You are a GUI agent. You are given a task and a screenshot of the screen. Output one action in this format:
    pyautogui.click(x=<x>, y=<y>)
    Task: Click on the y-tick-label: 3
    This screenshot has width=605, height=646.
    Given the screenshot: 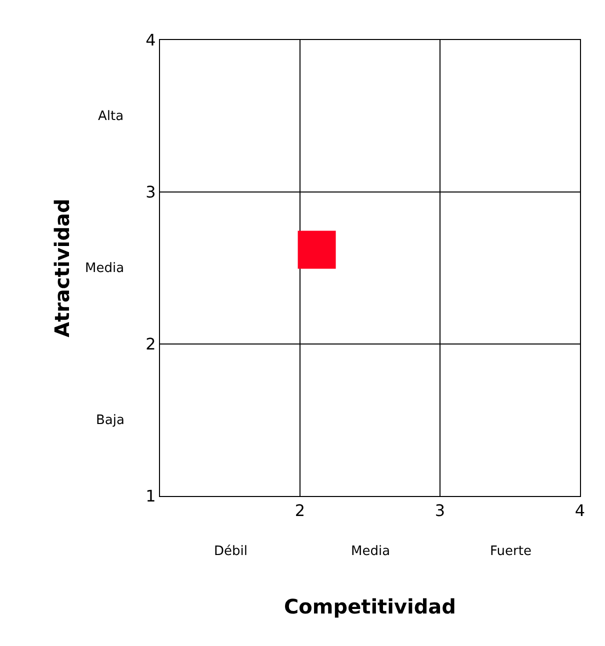 What is the action you would take?
    pyautogui.click(x=151, y=192)
    